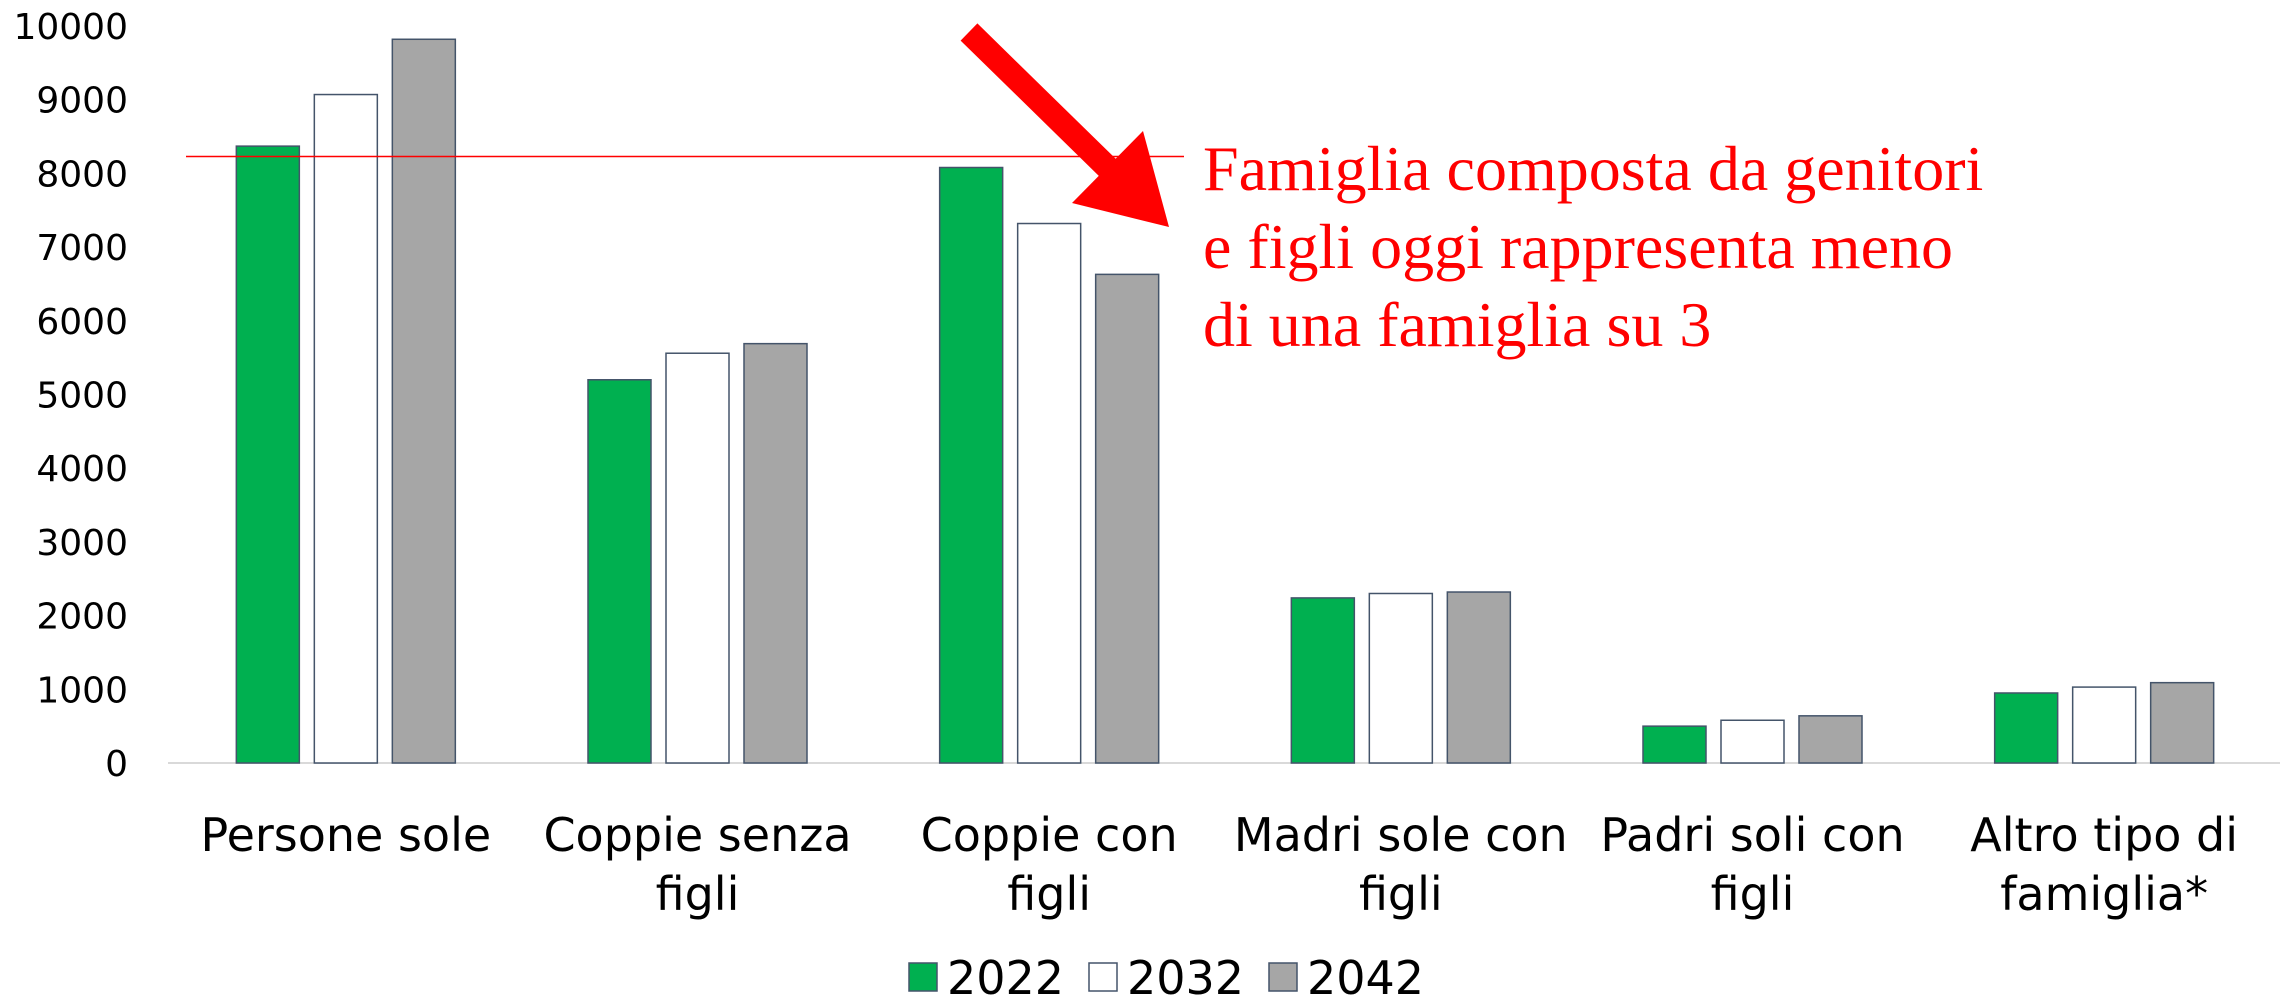 This screenshot has width=2292, height=1003. What do you see at coordinates (1752, 864) in the screenshot?
I see `x-tick-label: Padri soli con figli` at bounding box center [1752, 864].